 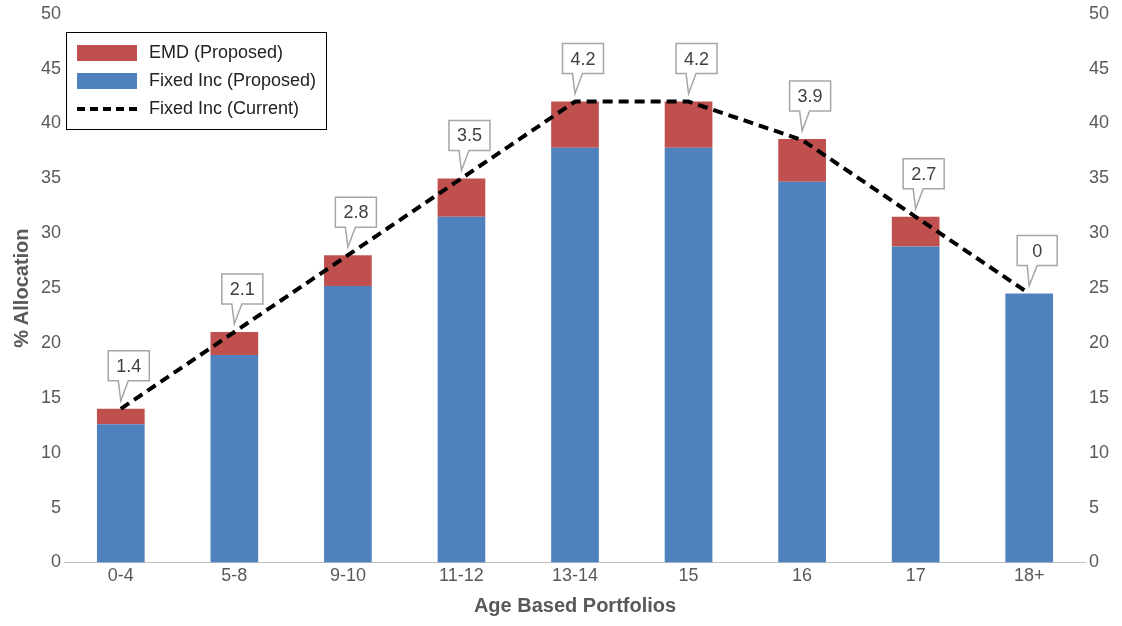 I want to click on y-tick-label: 45, so click(x=51, y=67).